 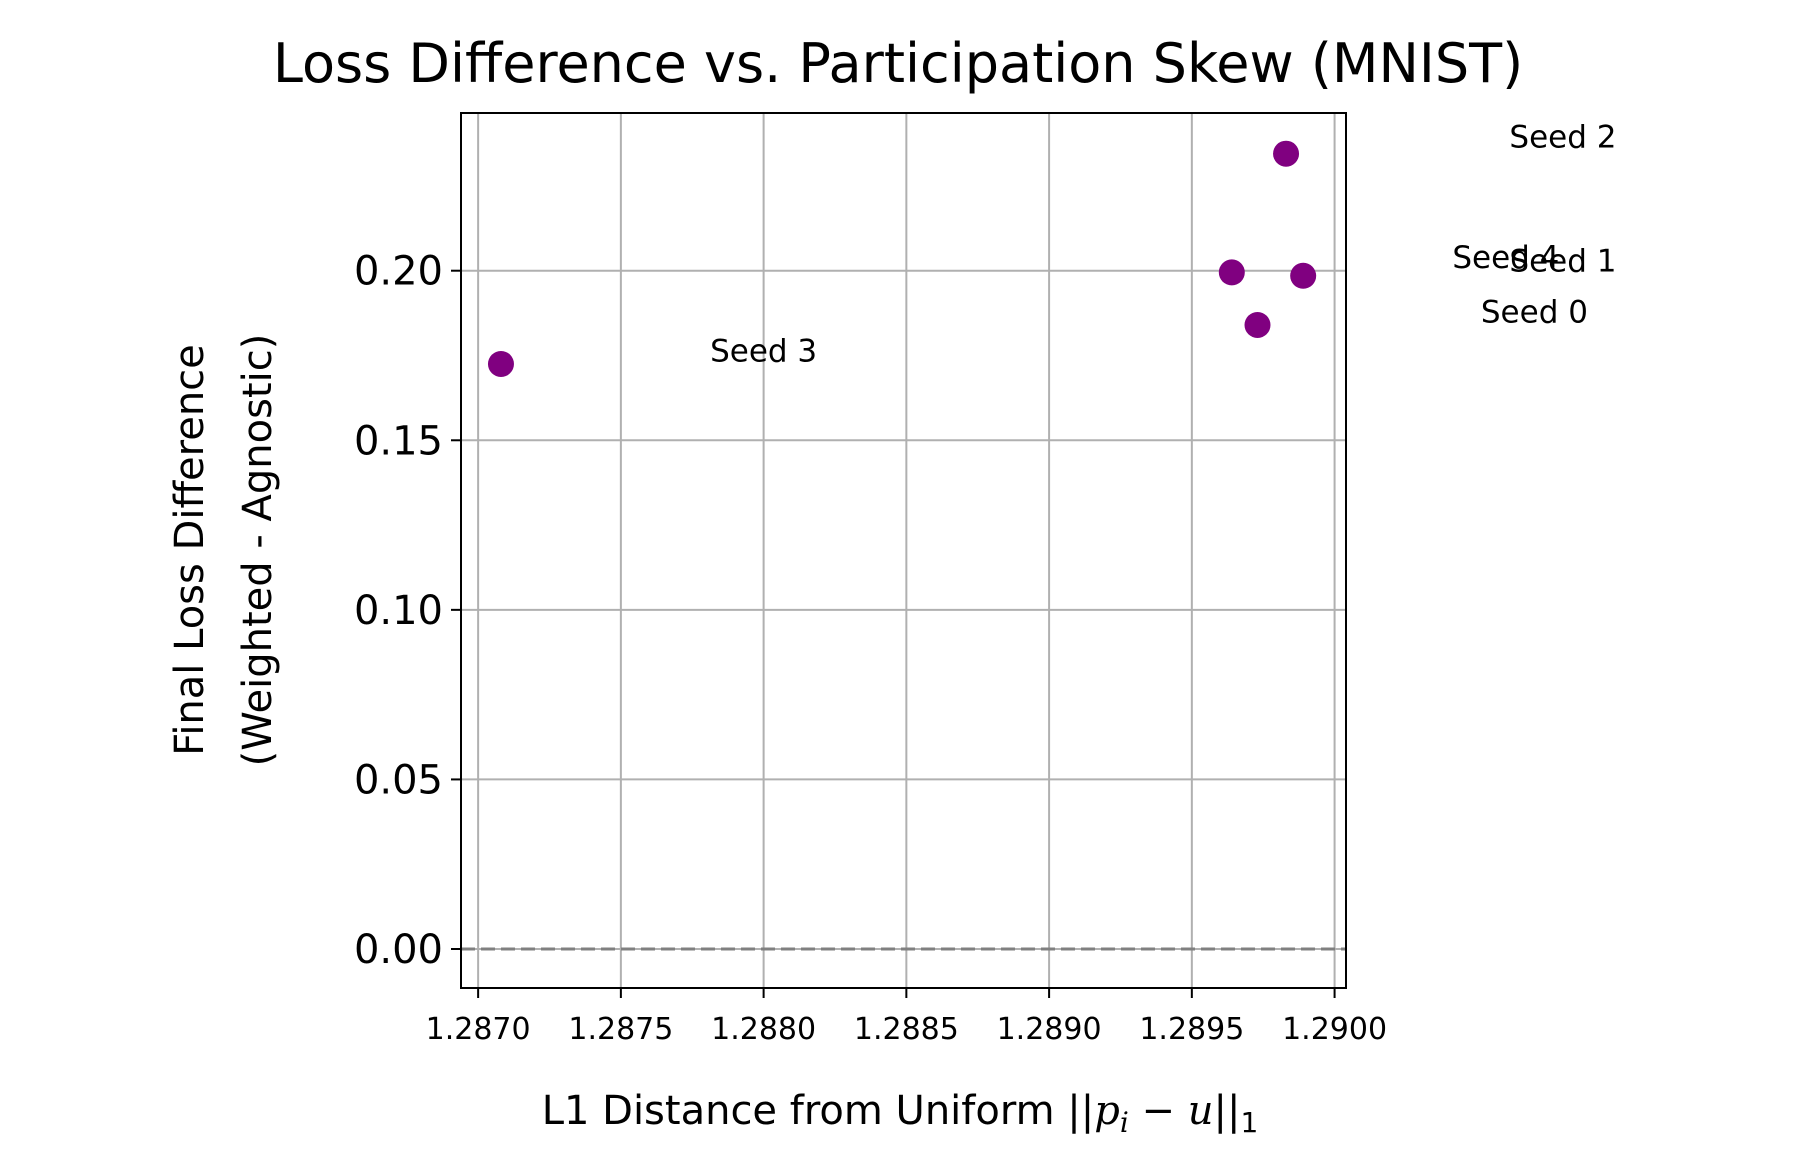 What do you see at coordinates (902, 258) in the screenshot?
I see `data-points` at bounding box center [902, 258].